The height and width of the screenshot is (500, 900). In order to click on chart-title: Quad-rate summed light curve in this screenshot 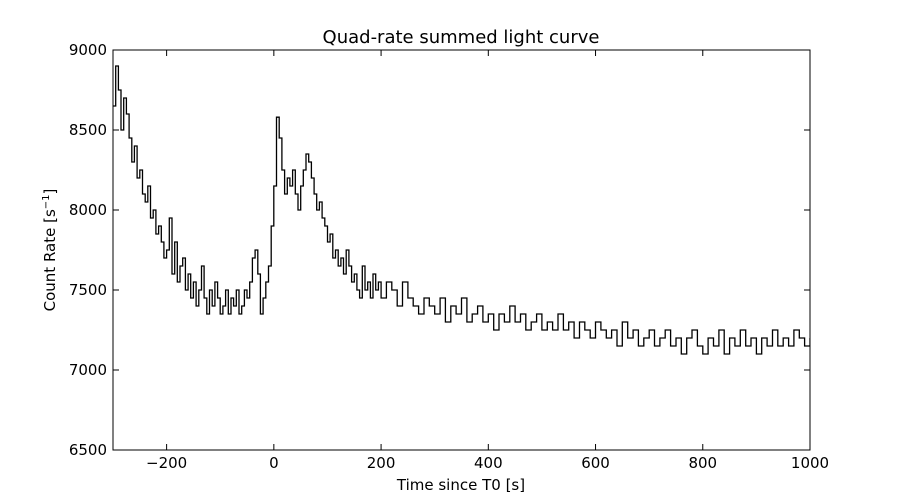, I will do `click(461, 37)`.